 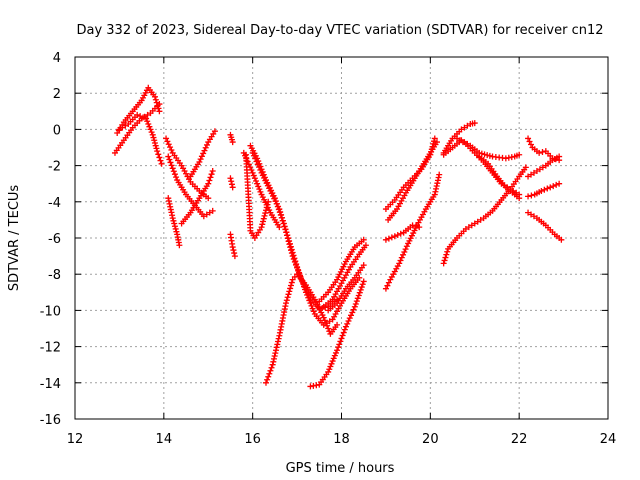 What do you see at coordinates (346, 288) in the screenshot?
I see `series-track-t` at bounding box center [346, 288].